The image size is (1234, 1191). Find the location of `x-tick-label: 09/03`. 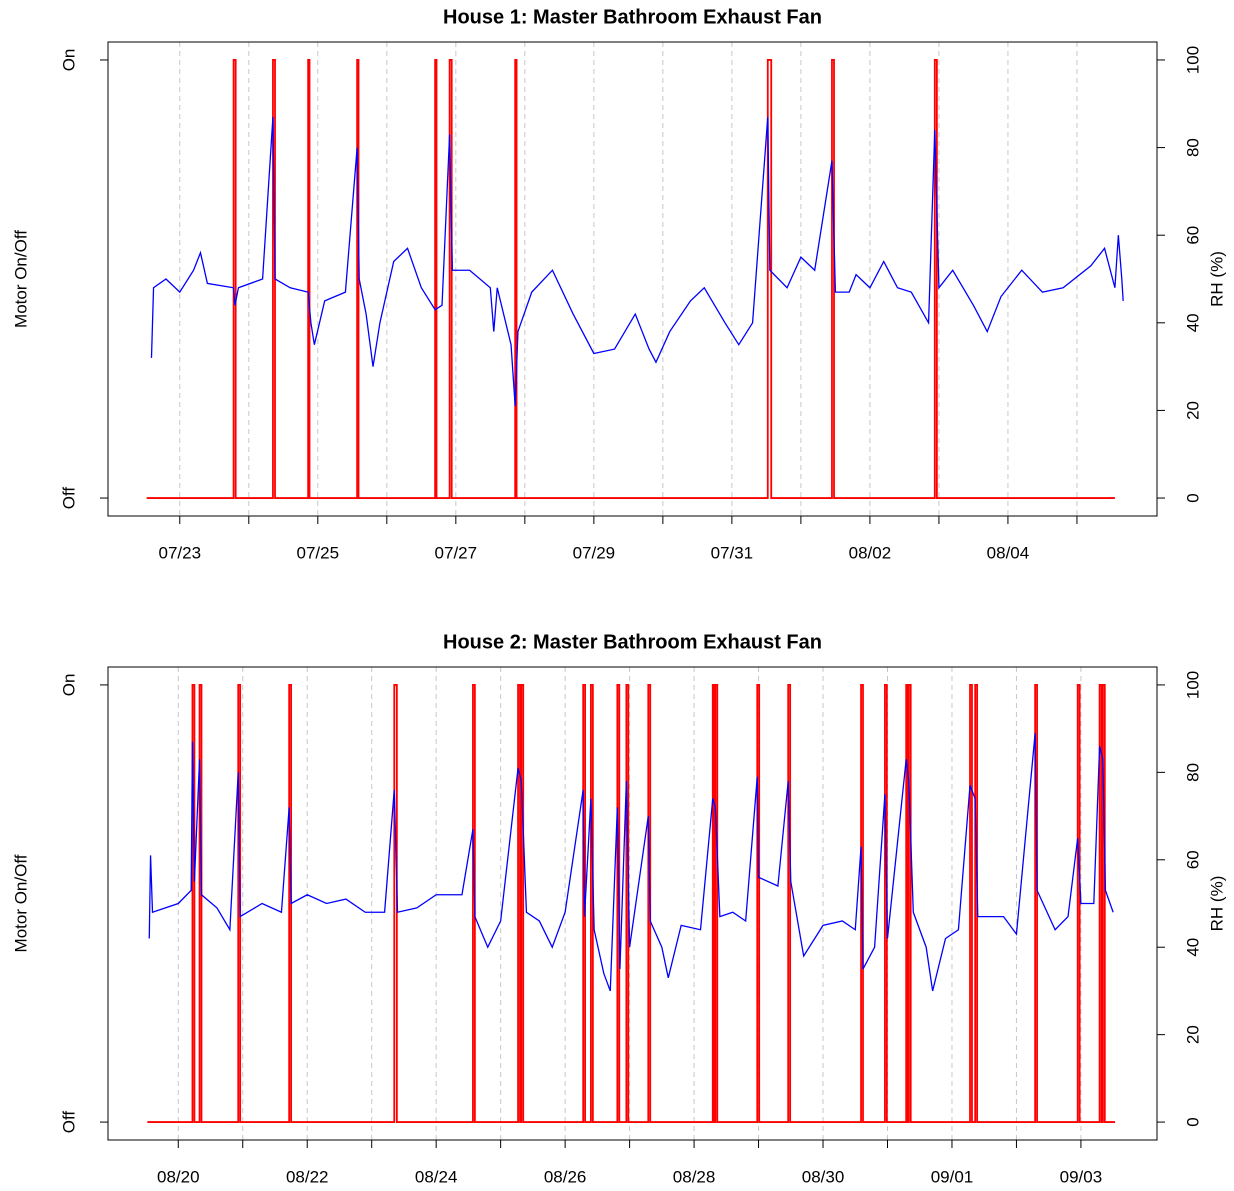

x-tick-label: 09/03 is located at coordinates (1081, 1176).